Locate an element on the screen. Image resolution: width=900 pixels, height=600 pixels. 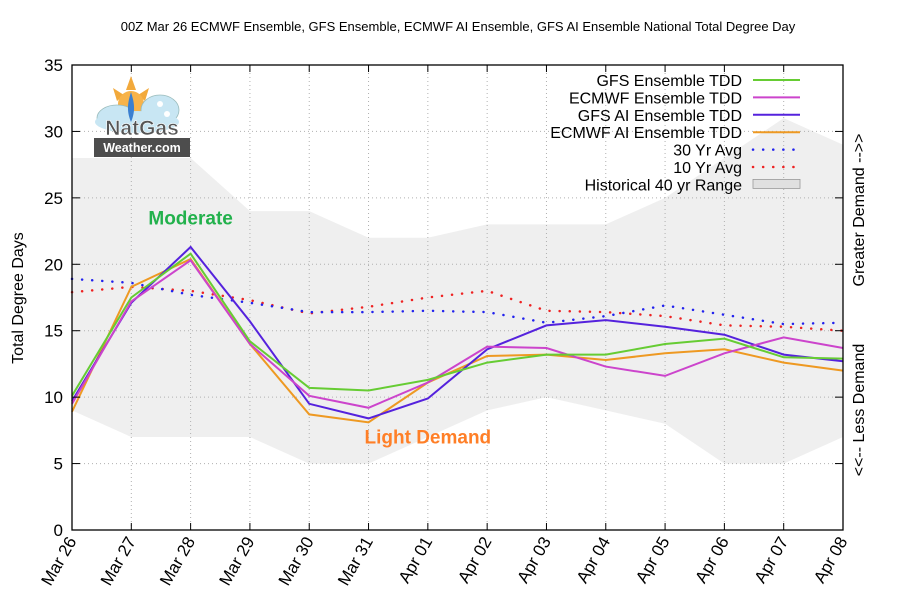
y2-label-less-demand: <<-- Less Demand is located at coordinates (859, 410).